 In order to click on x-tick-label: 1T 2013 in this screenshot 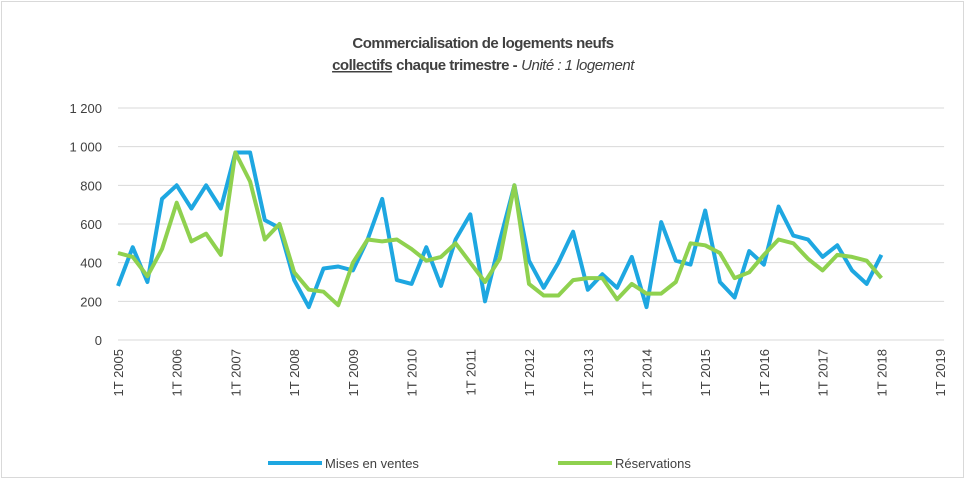, I will do `click(588, 372)`.